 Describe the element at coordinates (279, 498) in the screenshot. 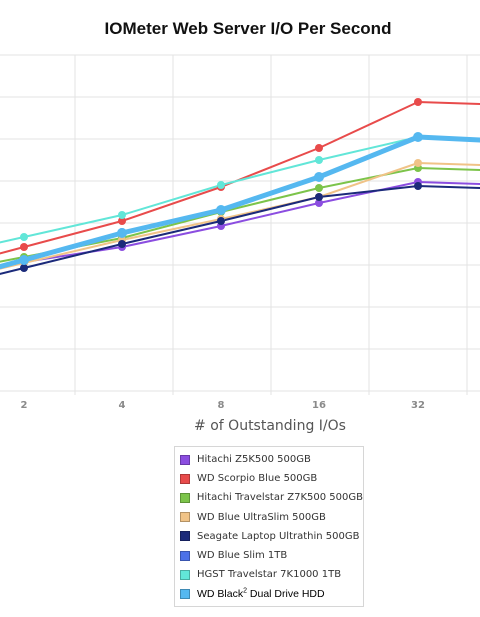

I see `legend-label: Hitachi Travelstar Z7K500 500GB` at that location.